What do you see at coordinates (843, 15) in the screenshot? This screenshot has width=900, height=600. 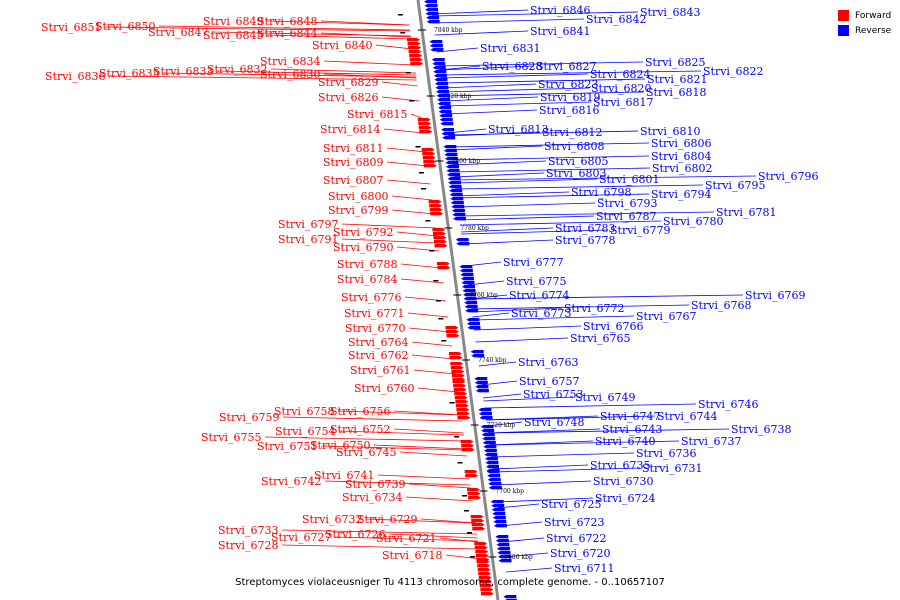 I see `forward-swatch` at bounding box center [843, 15].